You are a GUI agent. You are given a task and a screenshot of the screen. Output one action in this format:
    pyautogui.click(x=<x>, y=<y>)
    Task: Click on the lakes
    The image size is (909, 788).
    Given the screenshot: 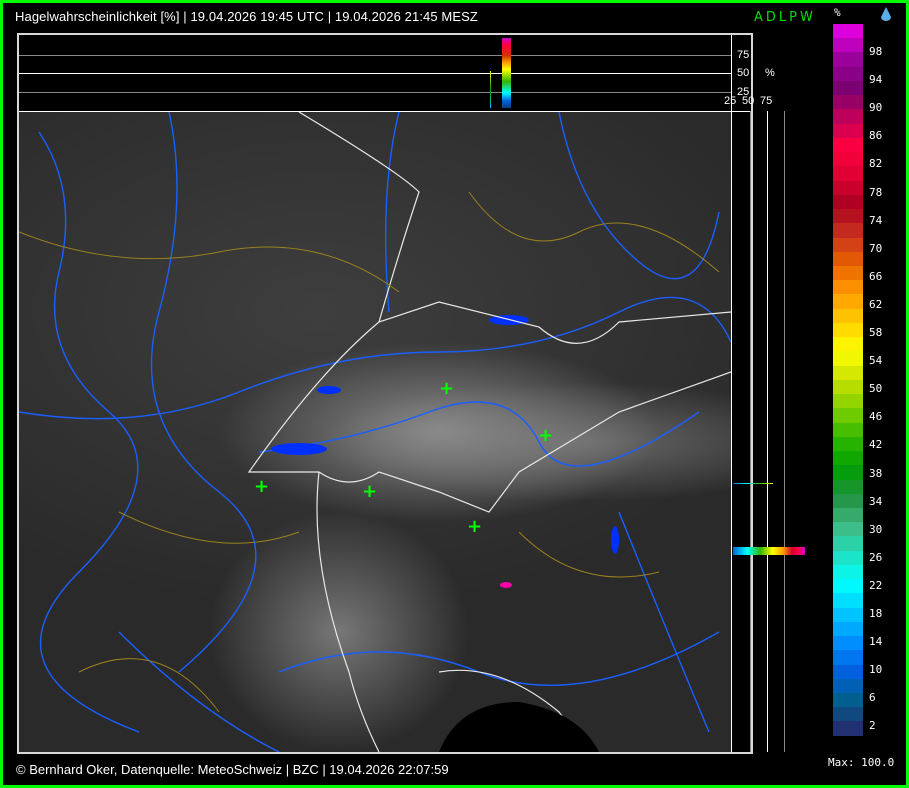 What is the action you would take?
    pyautogui.click(x=445, y=434)
    